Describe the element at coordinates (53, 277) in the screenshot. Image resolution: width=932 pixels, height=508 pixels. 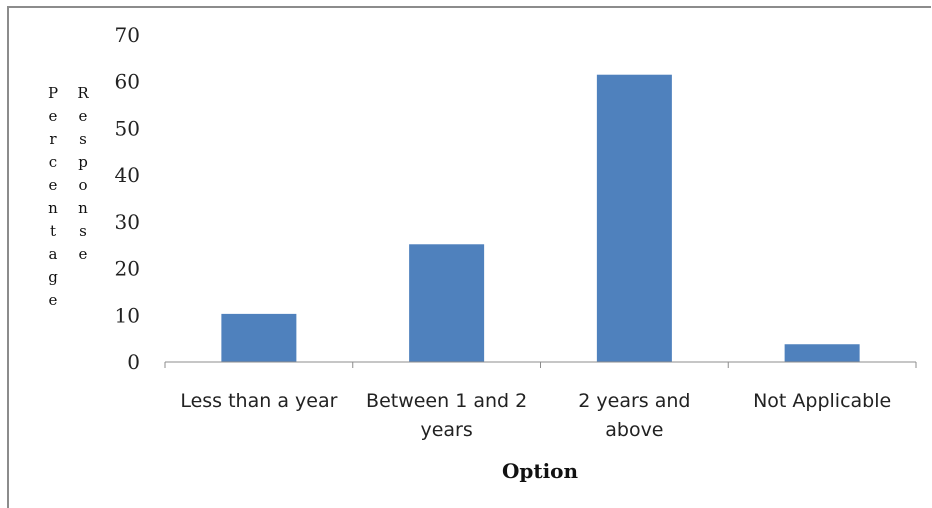
I see `y-axis-title-letter: g` at that location.